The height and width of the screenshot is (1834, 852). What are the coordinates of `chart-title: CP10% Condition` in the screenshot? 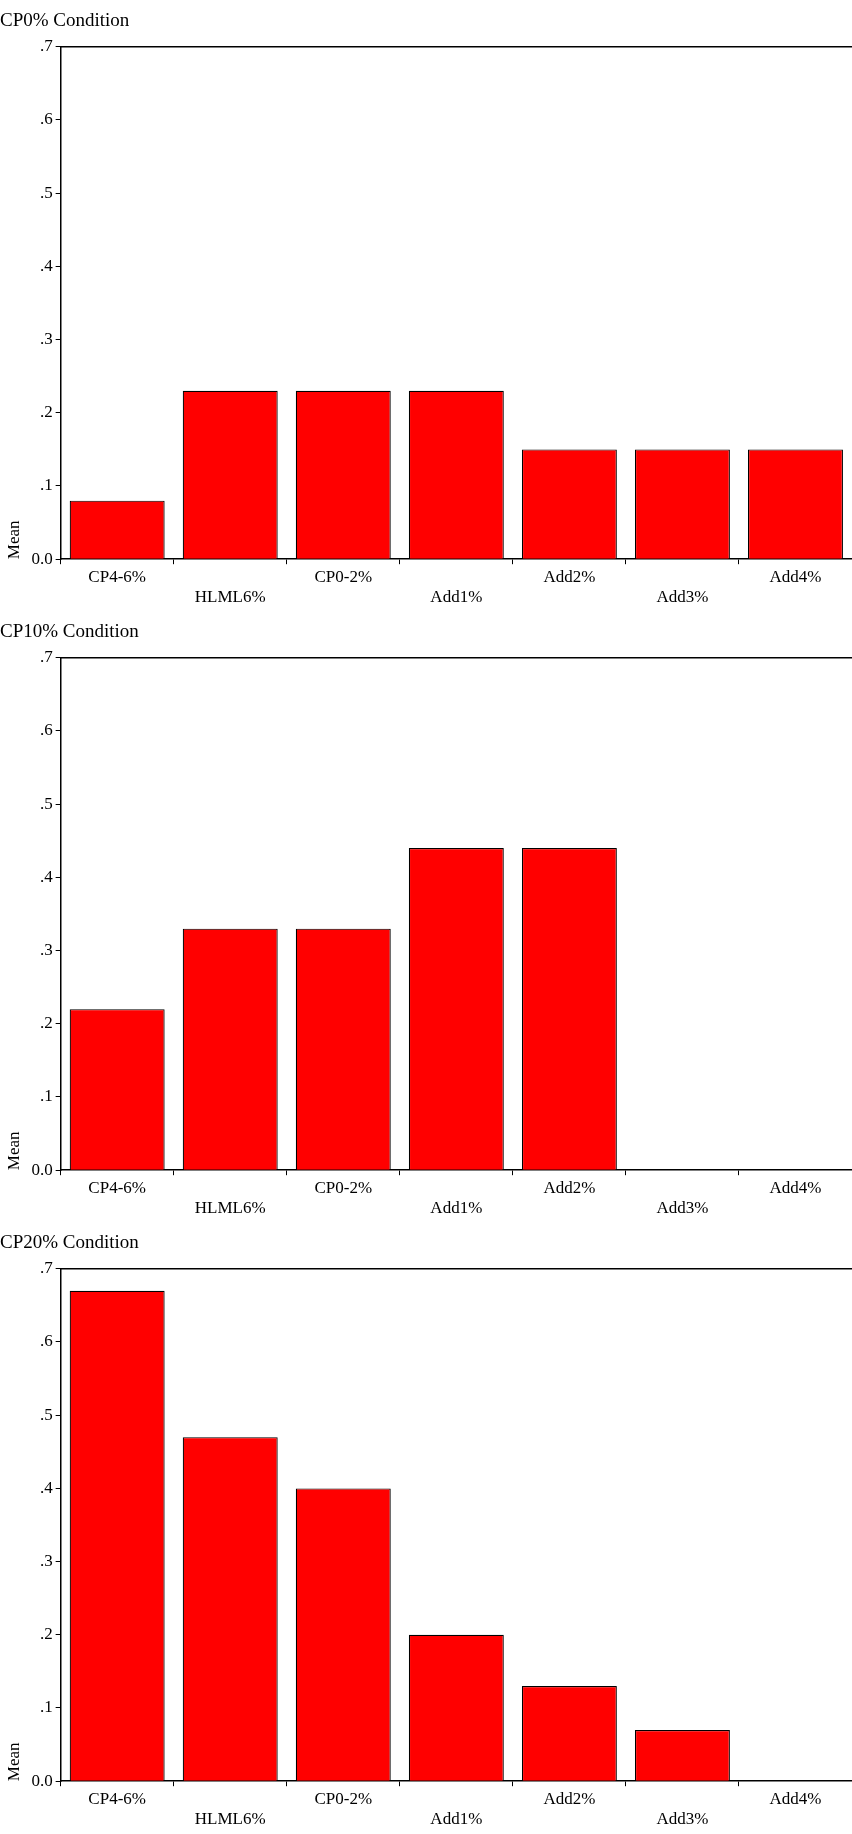 It's located at (70, 631).